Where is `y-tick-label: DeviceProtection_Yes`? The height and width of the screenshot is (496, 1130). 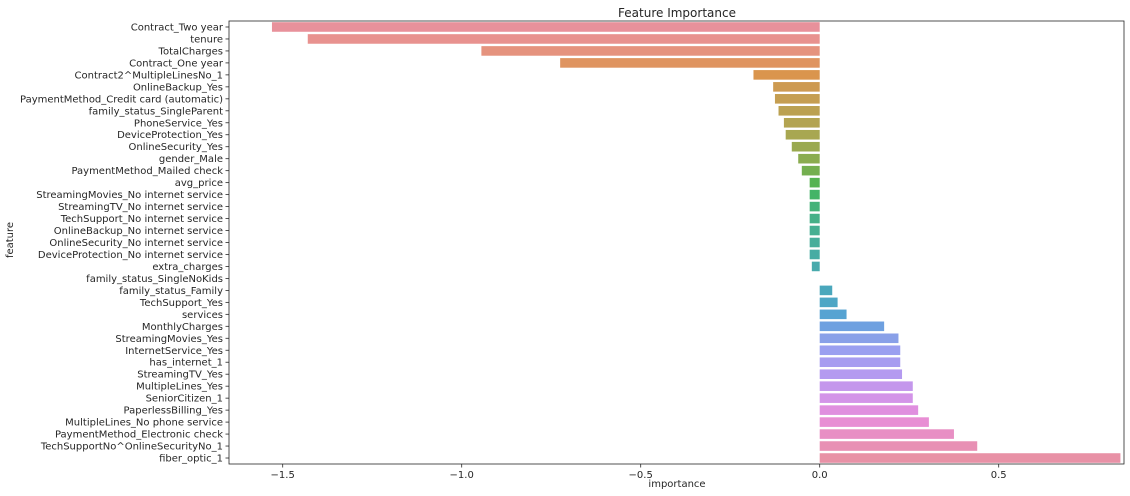
y-tick-label: DeviceProtection_Yes is located at coordinates (170, 135).